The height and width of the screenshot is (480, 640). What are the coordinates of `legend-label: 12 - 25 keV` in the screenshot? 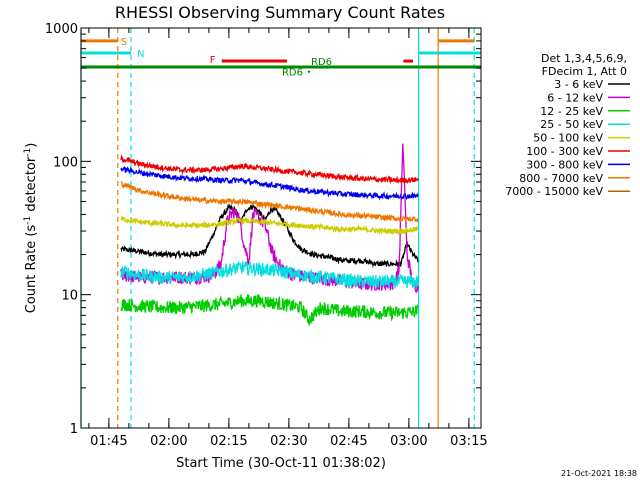 It's located at (571, 111).